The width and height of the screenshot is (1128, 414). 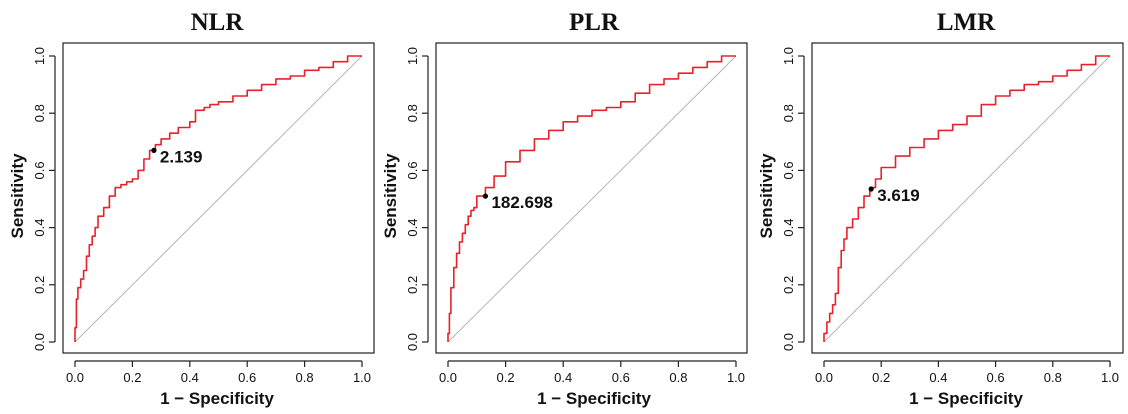 What do you see at coordinates (898, 195) in the screenshot?
I see `cutoff-label: 3.619` at bounding box center [898, 195].